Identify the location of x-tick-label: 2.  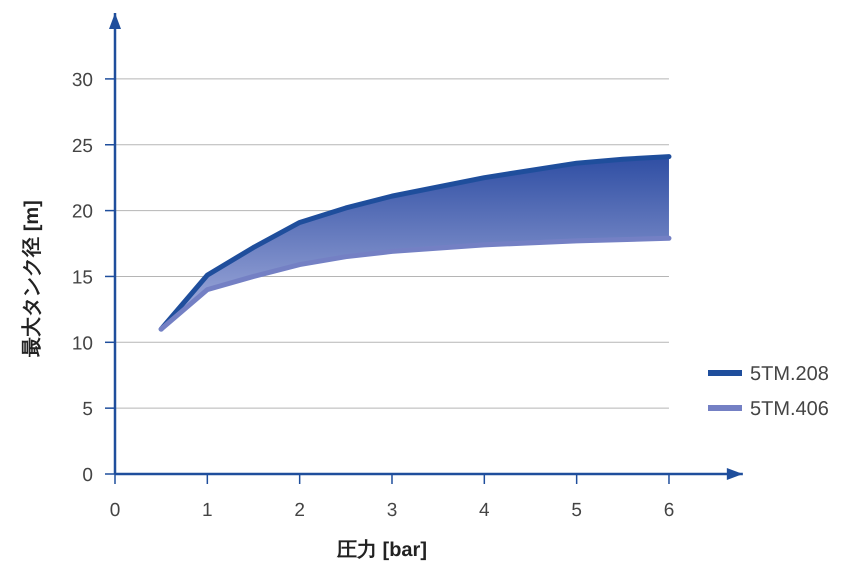
(299, 510).